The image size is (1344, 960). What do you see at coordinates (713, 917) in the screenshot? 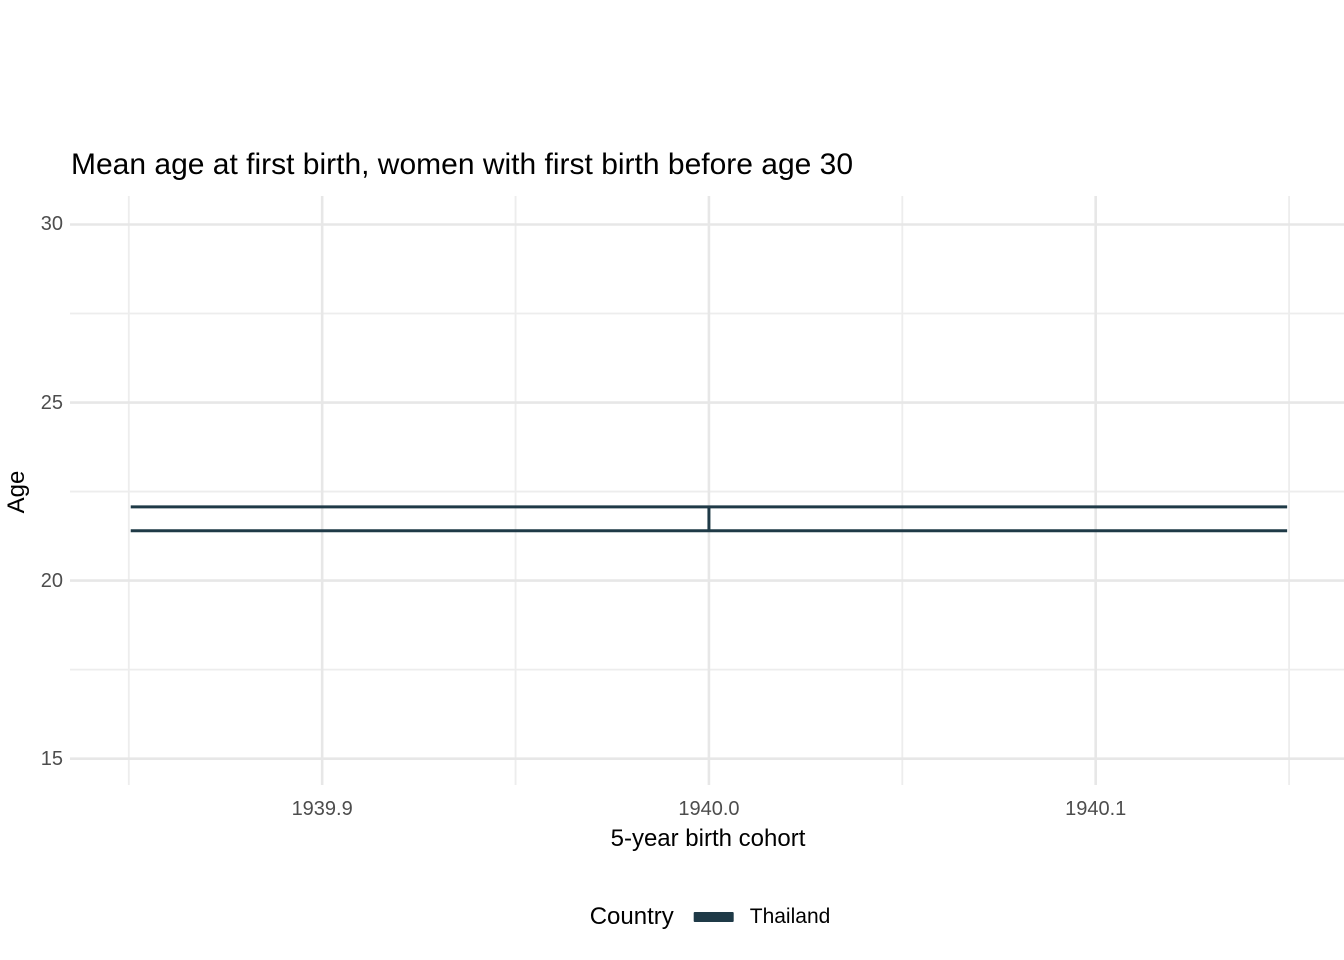
I see `legend-key-swatch` at bounding box center [713, 917].